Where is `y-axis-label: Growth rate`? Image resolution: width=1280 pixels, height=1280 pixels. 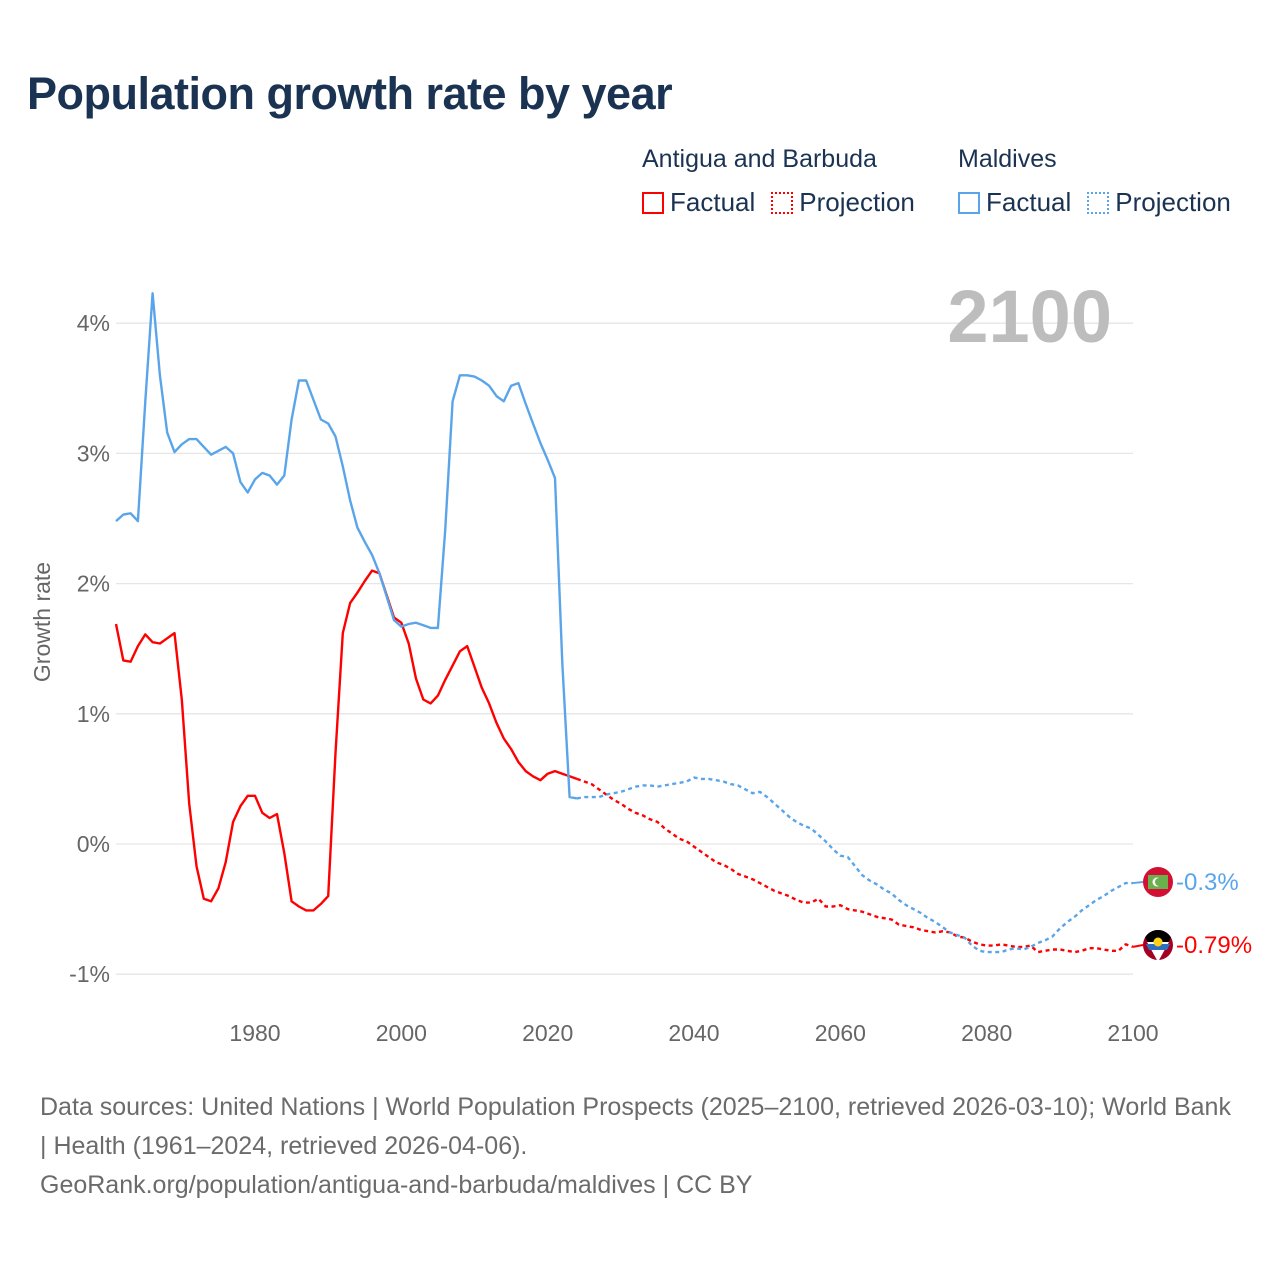
y-axis-label: Growth rate is located at coordinates (42, 622).